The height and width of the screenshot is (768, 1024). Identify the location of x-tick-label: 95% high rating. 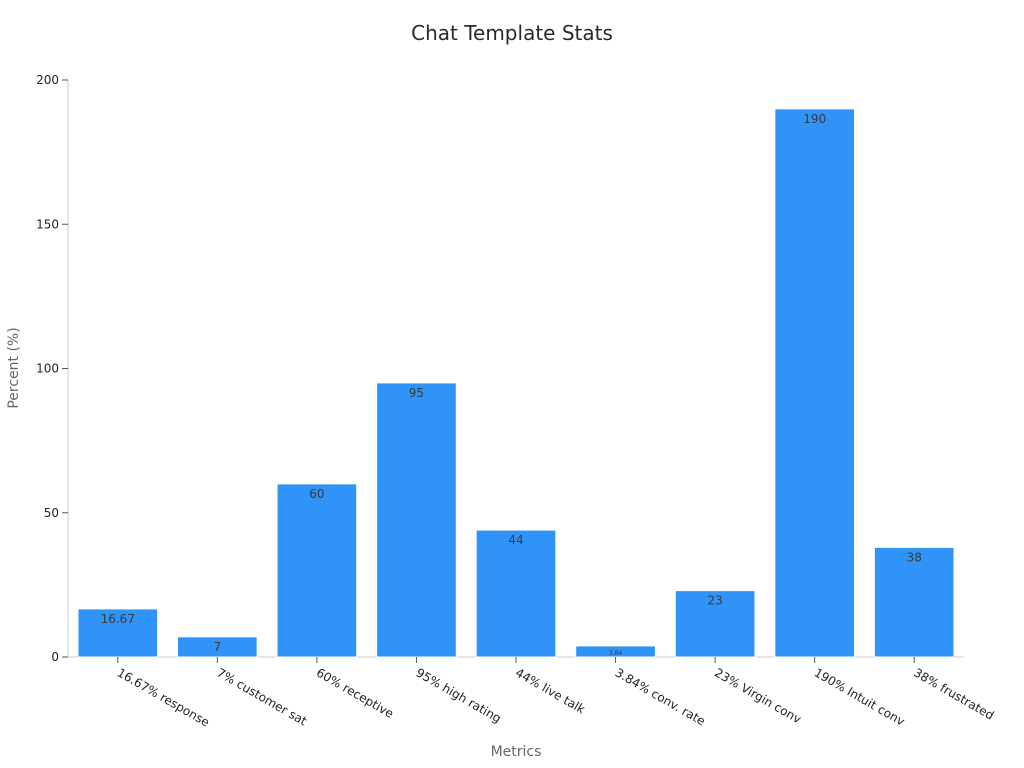
(458, 695).